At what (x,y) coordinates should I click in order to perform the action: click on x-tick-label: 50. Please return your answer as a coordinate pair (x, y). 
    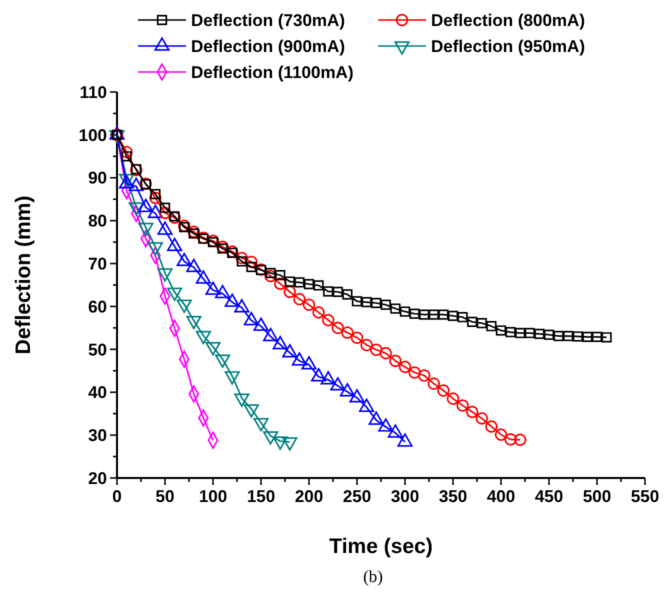
    Looking at the image, I should click on (165, 496).